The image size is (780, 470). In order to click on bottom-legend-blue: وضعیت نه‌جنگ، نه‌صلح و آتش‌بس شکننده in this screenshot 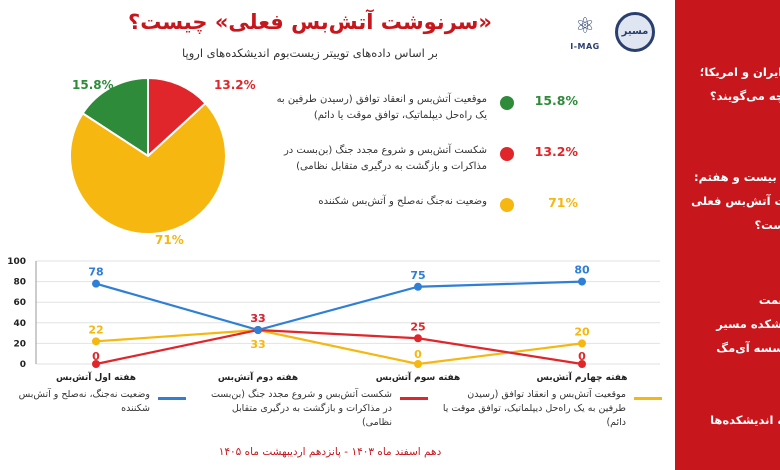, I will do `click(100, 408)`.